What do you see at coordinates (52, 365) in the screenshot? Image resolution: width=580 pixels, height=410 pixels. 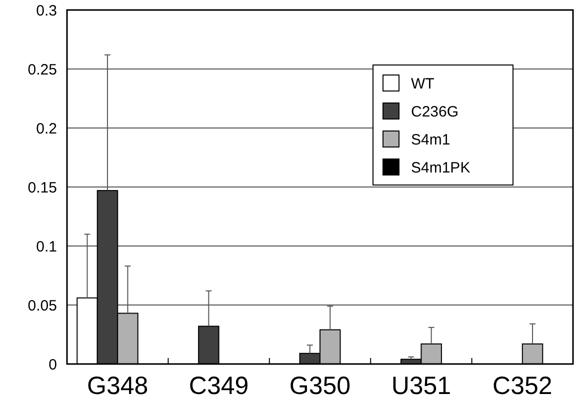 I see `y-tick-label: 0` at bounding box center [52, 365].